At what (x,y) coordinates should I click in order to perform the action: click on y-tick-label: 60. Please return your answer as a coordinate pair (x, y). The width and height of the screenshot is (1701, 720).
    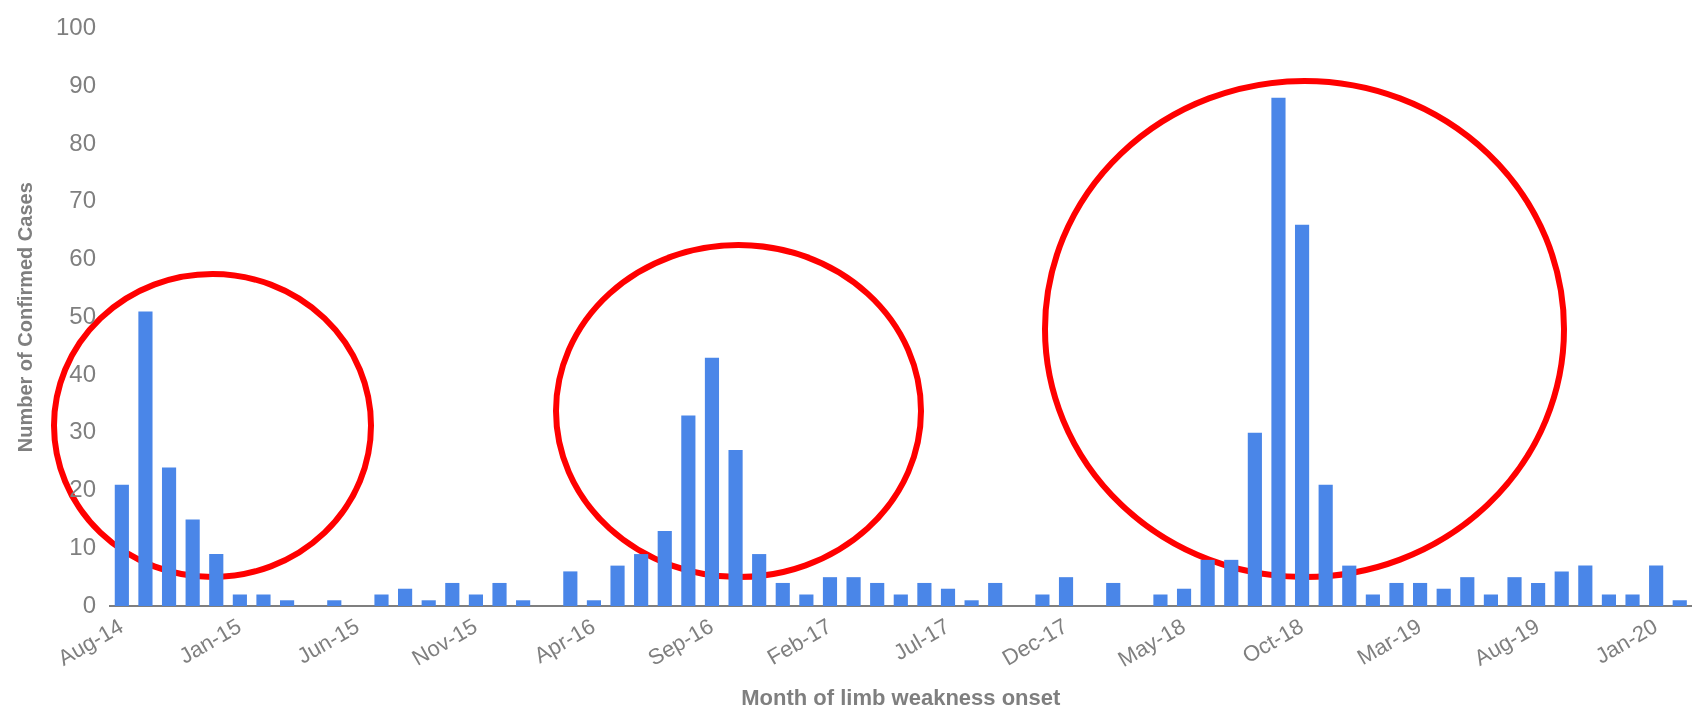
    Looking at the image, I should click on (83, 258).